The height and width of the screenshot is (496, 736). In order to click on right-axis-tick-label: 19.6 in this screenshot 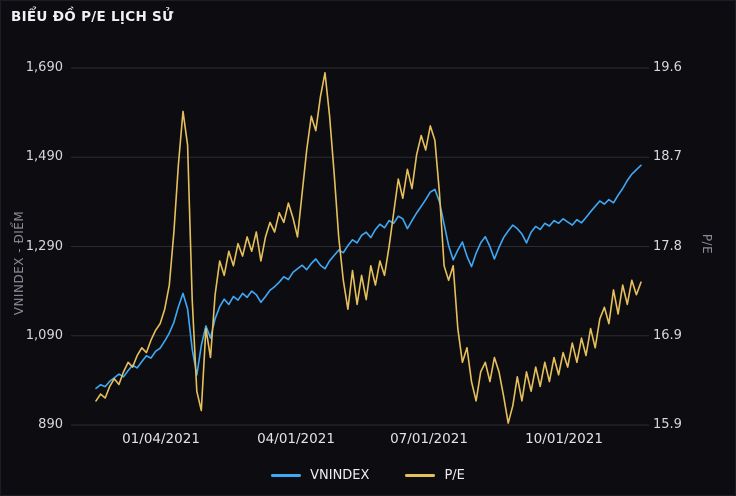, I will do `click(667, 67)`.